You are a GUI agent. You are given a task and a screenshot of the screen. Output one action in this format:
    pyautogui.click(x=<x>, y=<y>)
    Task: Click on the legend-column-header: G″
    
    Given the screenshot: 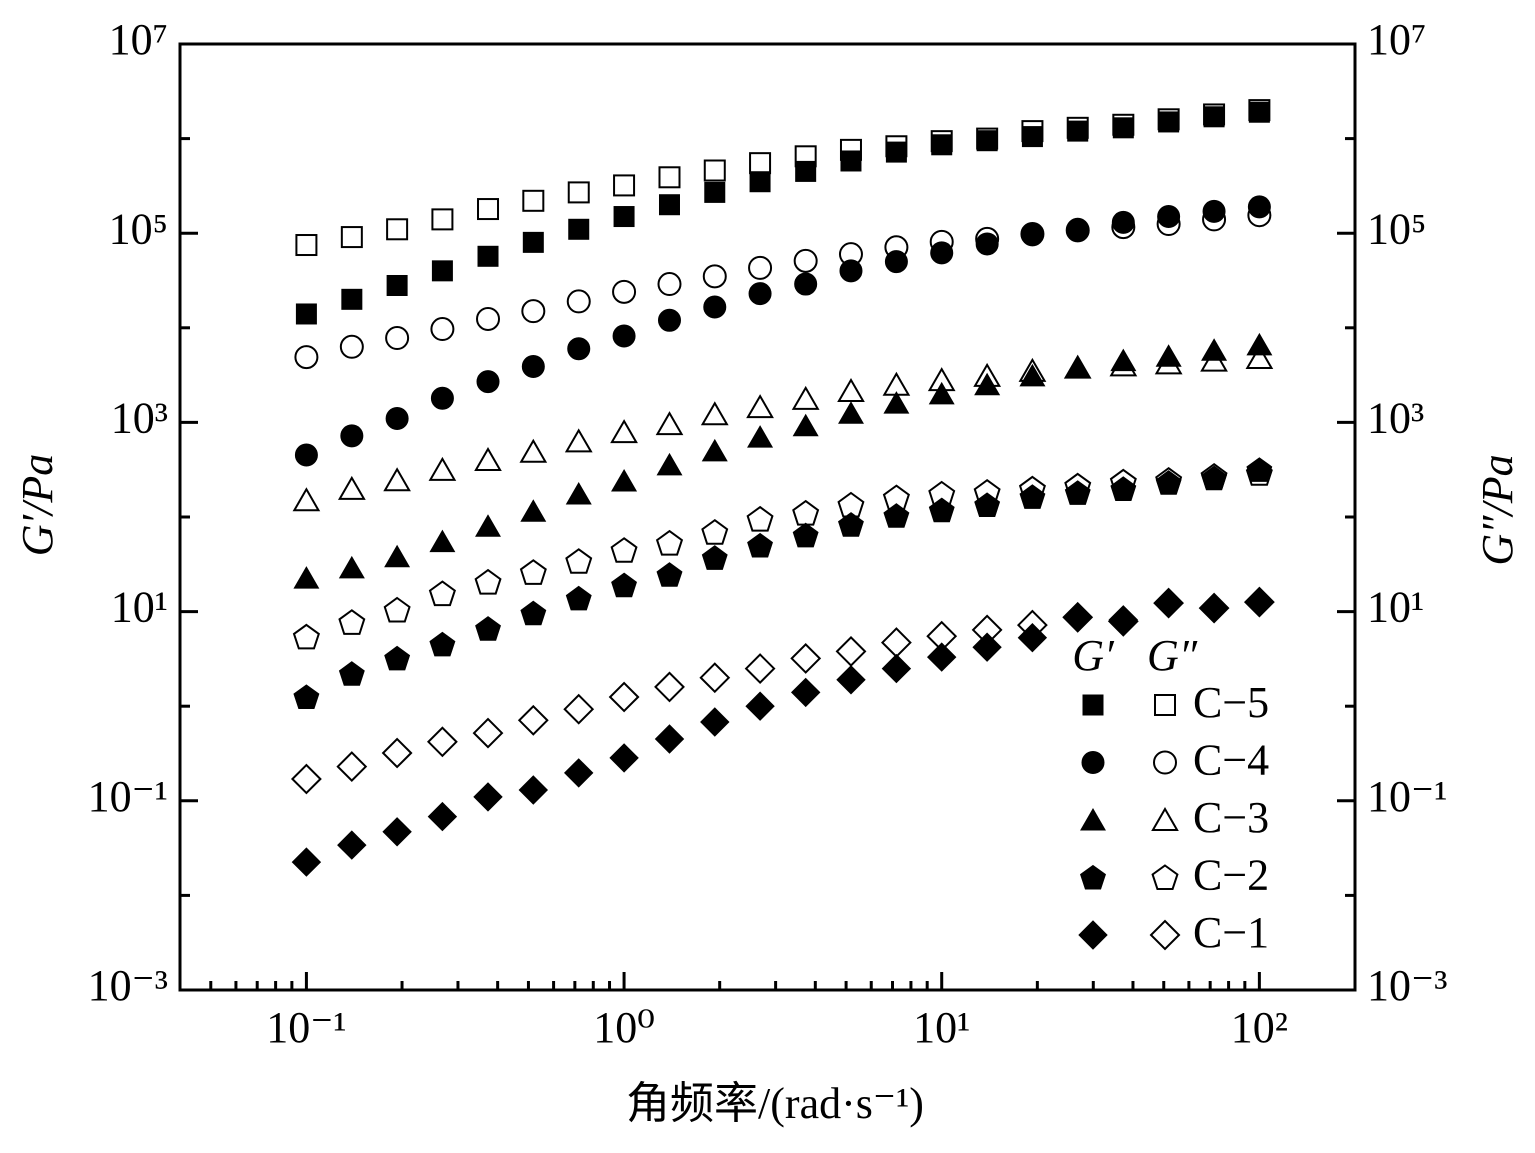 What is the action you would take?
    pyautogui.click(x=1172, y=655)
    